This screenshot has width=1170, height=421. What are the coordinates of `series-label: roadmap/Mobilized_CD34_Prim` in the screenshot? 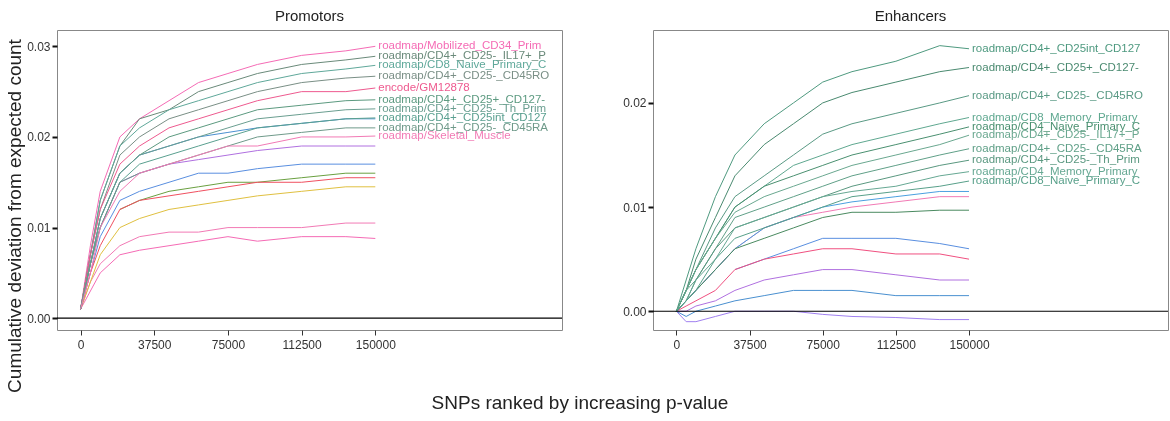 It's located at (460, 45).